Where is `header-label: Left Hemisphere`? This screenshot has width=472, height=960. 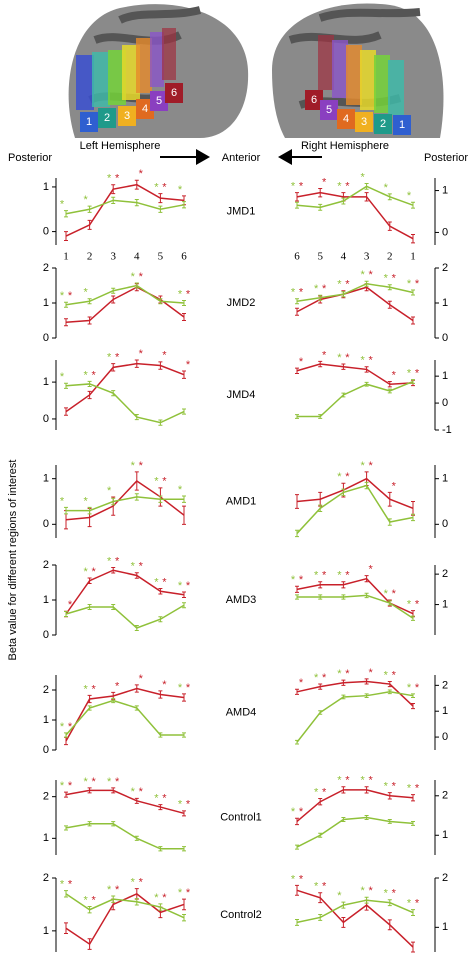 header-label: Left Hemisphere is located at coordinates (120, 146).